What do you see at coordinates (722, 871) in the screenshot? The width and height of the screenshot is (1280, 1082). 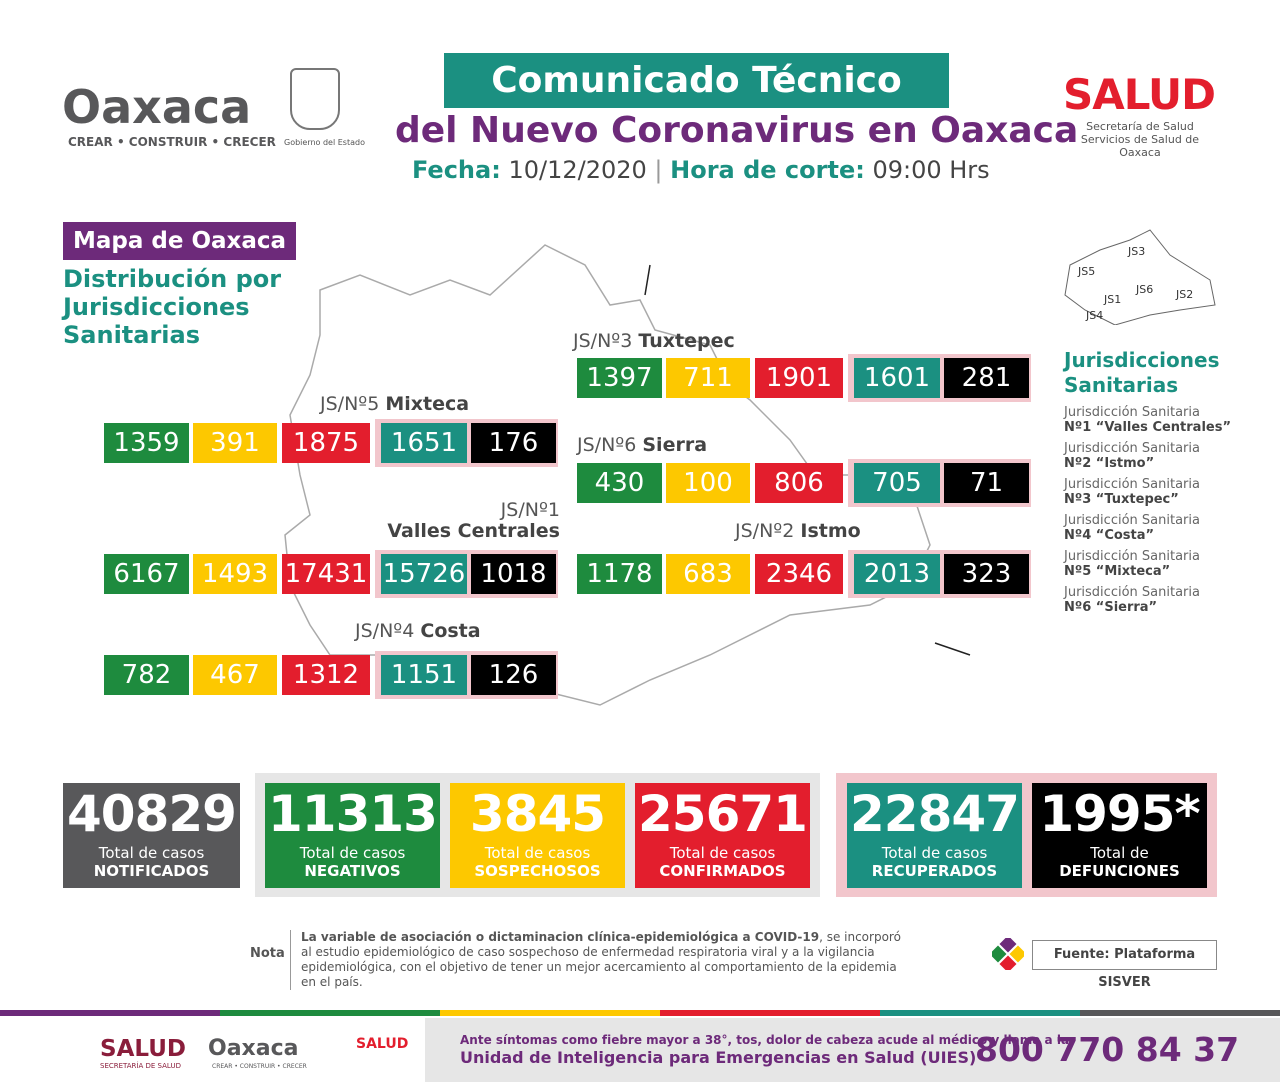 I see `total-line2: CONFIRMADOS` at bounding box center [722, 871].